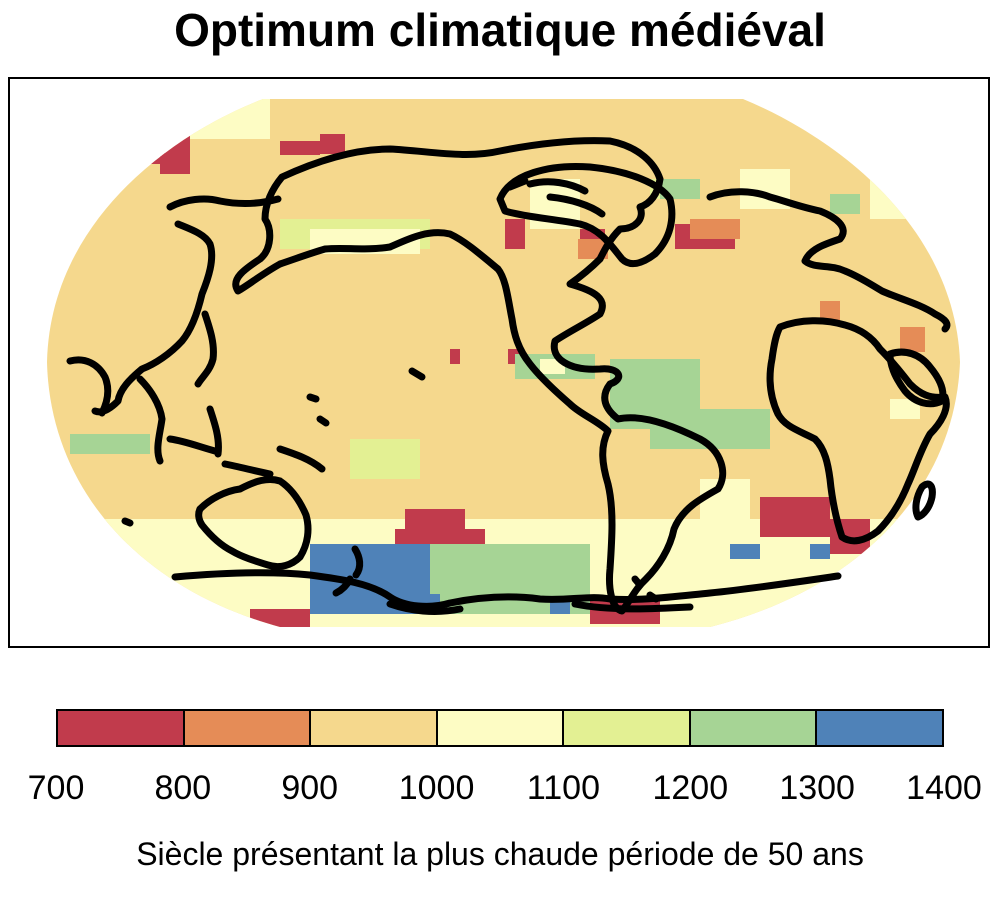 The height and width of the screenshot is (923, 1000). Describe the element at coordinates (310, 788) in the screenshot. I see `colorbar-tick-label: 900` at that location.